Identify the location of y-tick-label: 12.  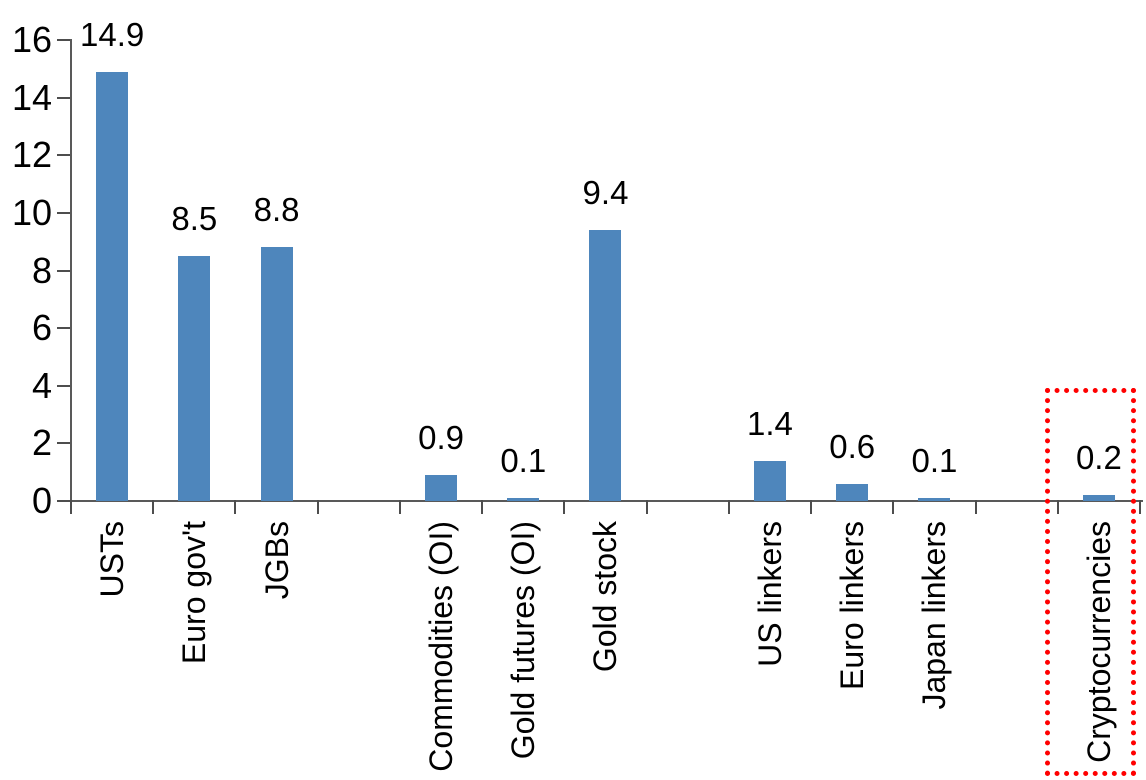
(31, 155).